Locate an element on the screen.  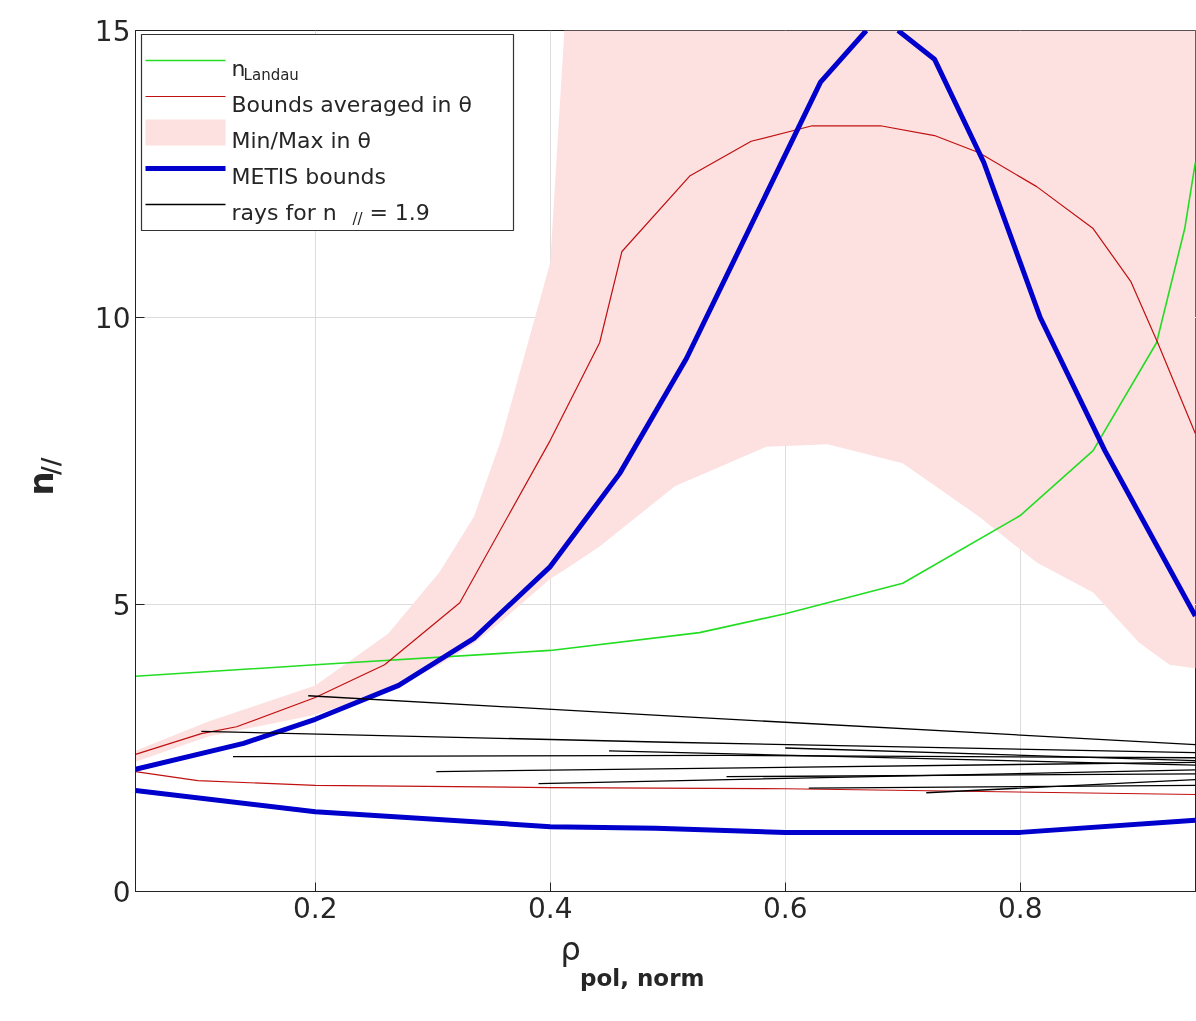
x-tick-label: 0.6 is located at coordinates (785, 908).